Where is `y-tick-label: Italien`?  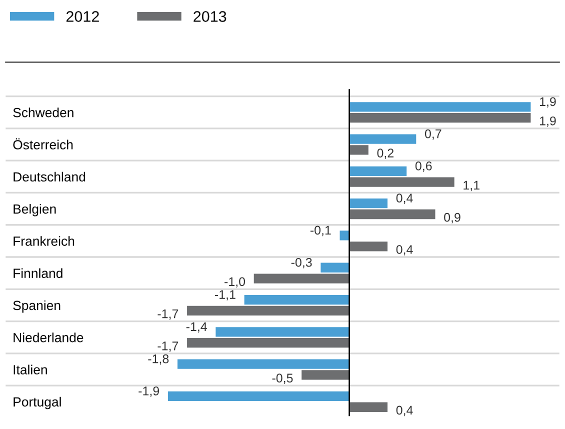
y-tick-label: Italien is located at coordinates (30, 369).